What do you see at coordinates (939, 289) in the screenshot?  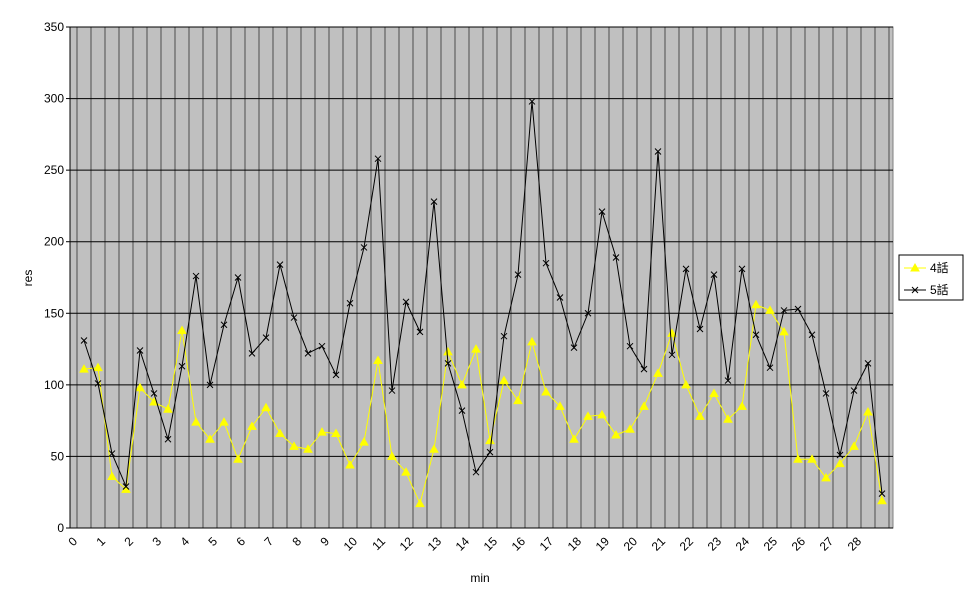 I see `legend-label: 5話` at bounding box center [939, 289].